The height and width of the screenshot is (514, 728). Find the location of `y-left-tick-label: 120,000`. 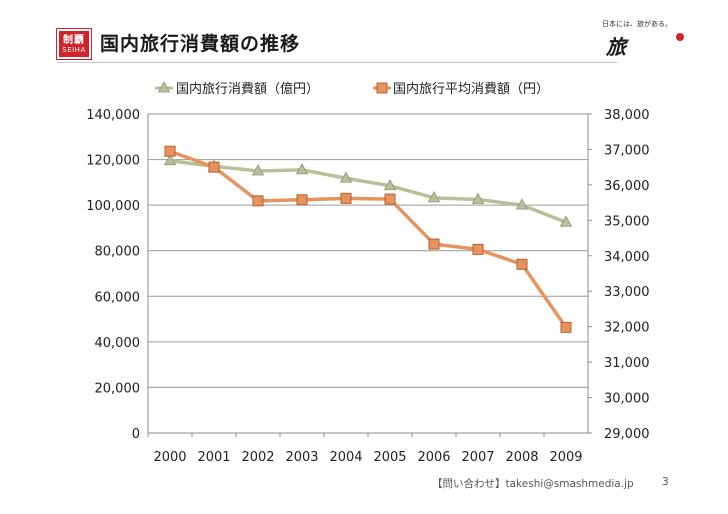

y-left-tick-label: 120,000 is located at coordinates (113, 161).